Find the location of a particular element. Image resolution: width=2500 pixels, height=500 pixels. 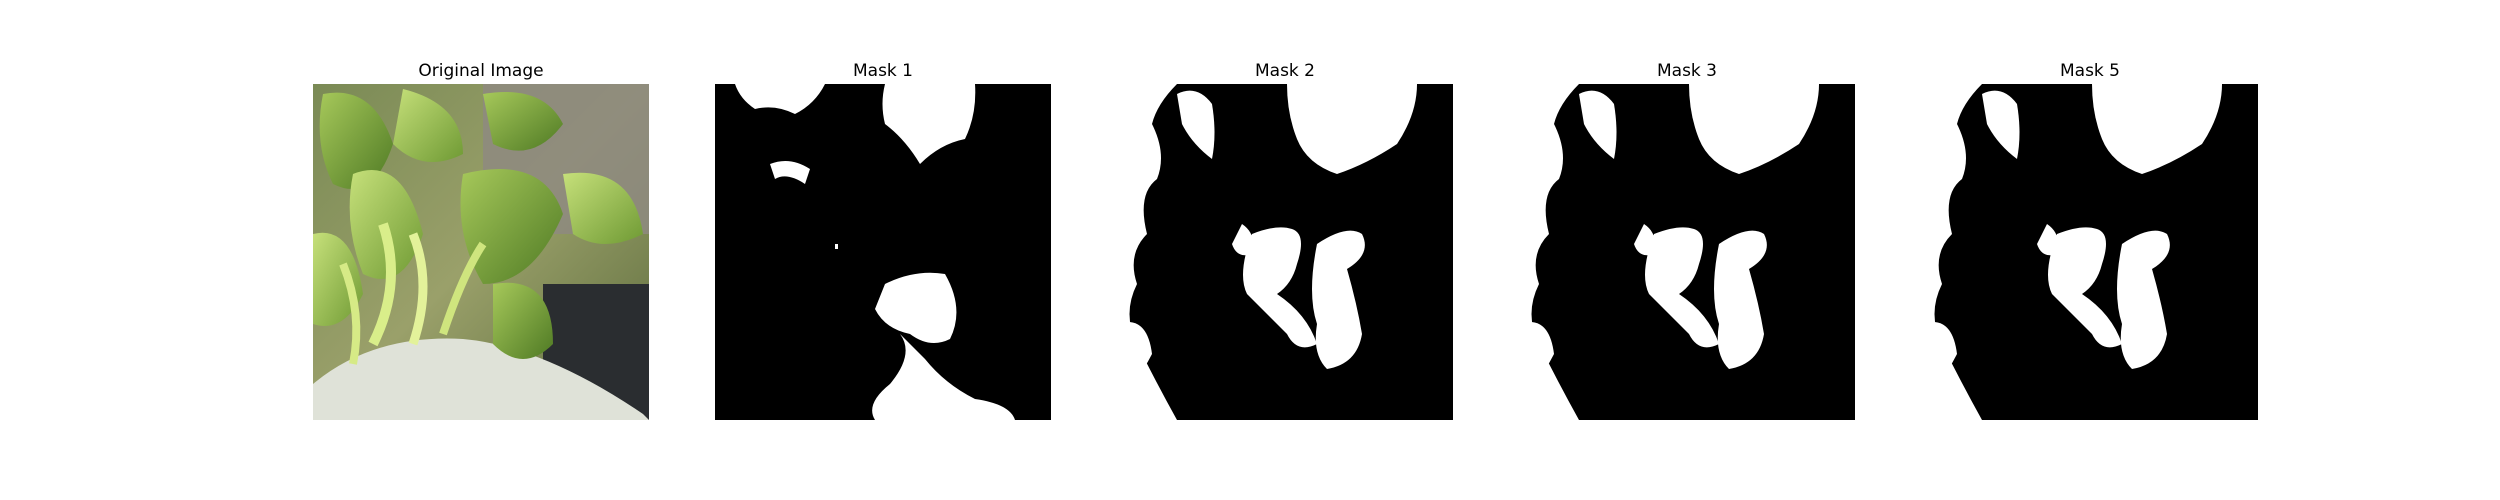

panel-mask-2: Mask 2 is located at coordinates (1285, 239).